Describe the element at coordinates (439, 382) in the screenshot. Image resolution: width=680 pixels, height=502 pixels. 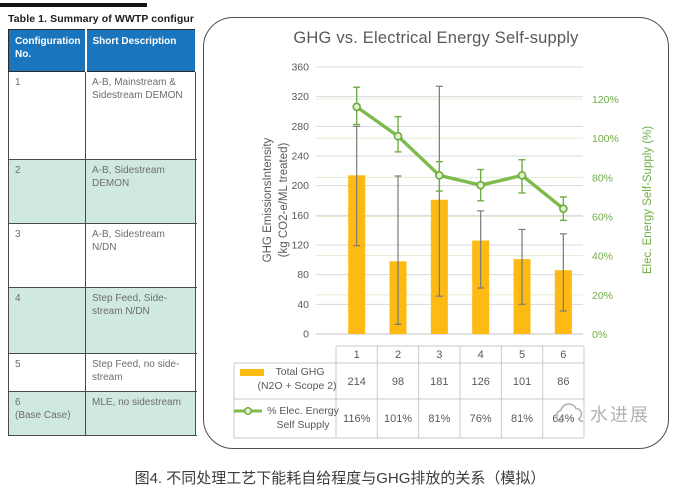
I see `svg-text: 181` at that location.